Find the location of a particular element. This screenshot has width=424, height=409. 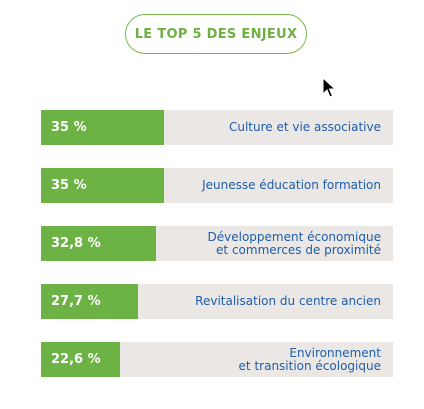

bar-row: 27,7 % Revitalisation du centre ancien is located at coordinates (217, 301).